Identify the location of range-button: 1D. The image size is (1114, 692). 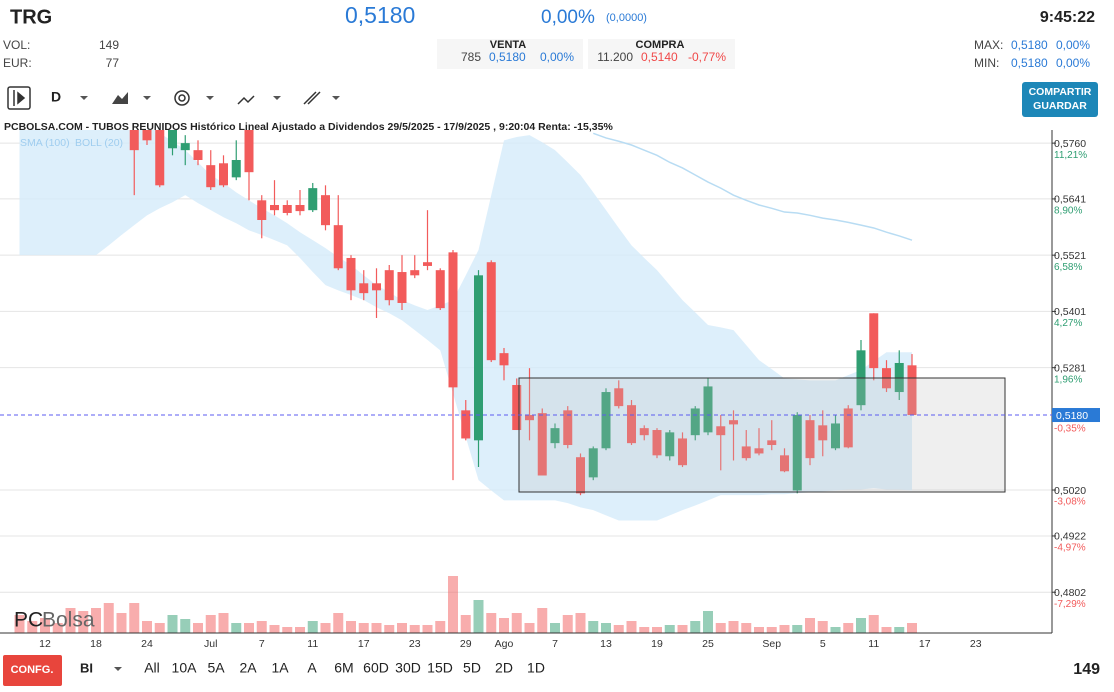
(536, 668).